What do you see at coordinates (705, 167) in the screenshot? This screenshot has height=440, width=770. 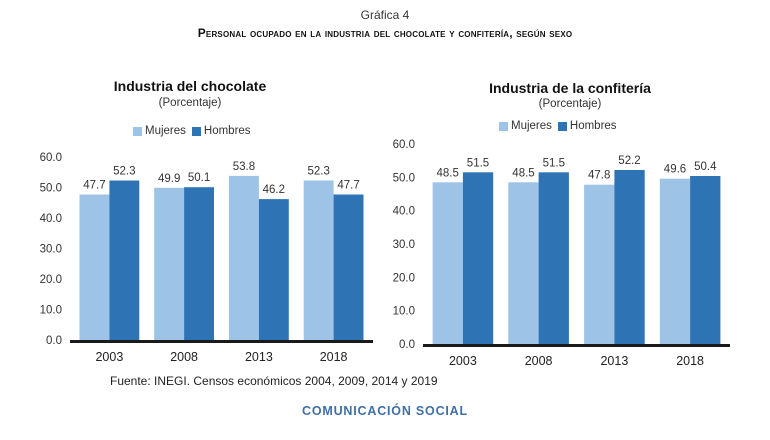 I see `data-label: 50.4` at bounding box center [705, 167].